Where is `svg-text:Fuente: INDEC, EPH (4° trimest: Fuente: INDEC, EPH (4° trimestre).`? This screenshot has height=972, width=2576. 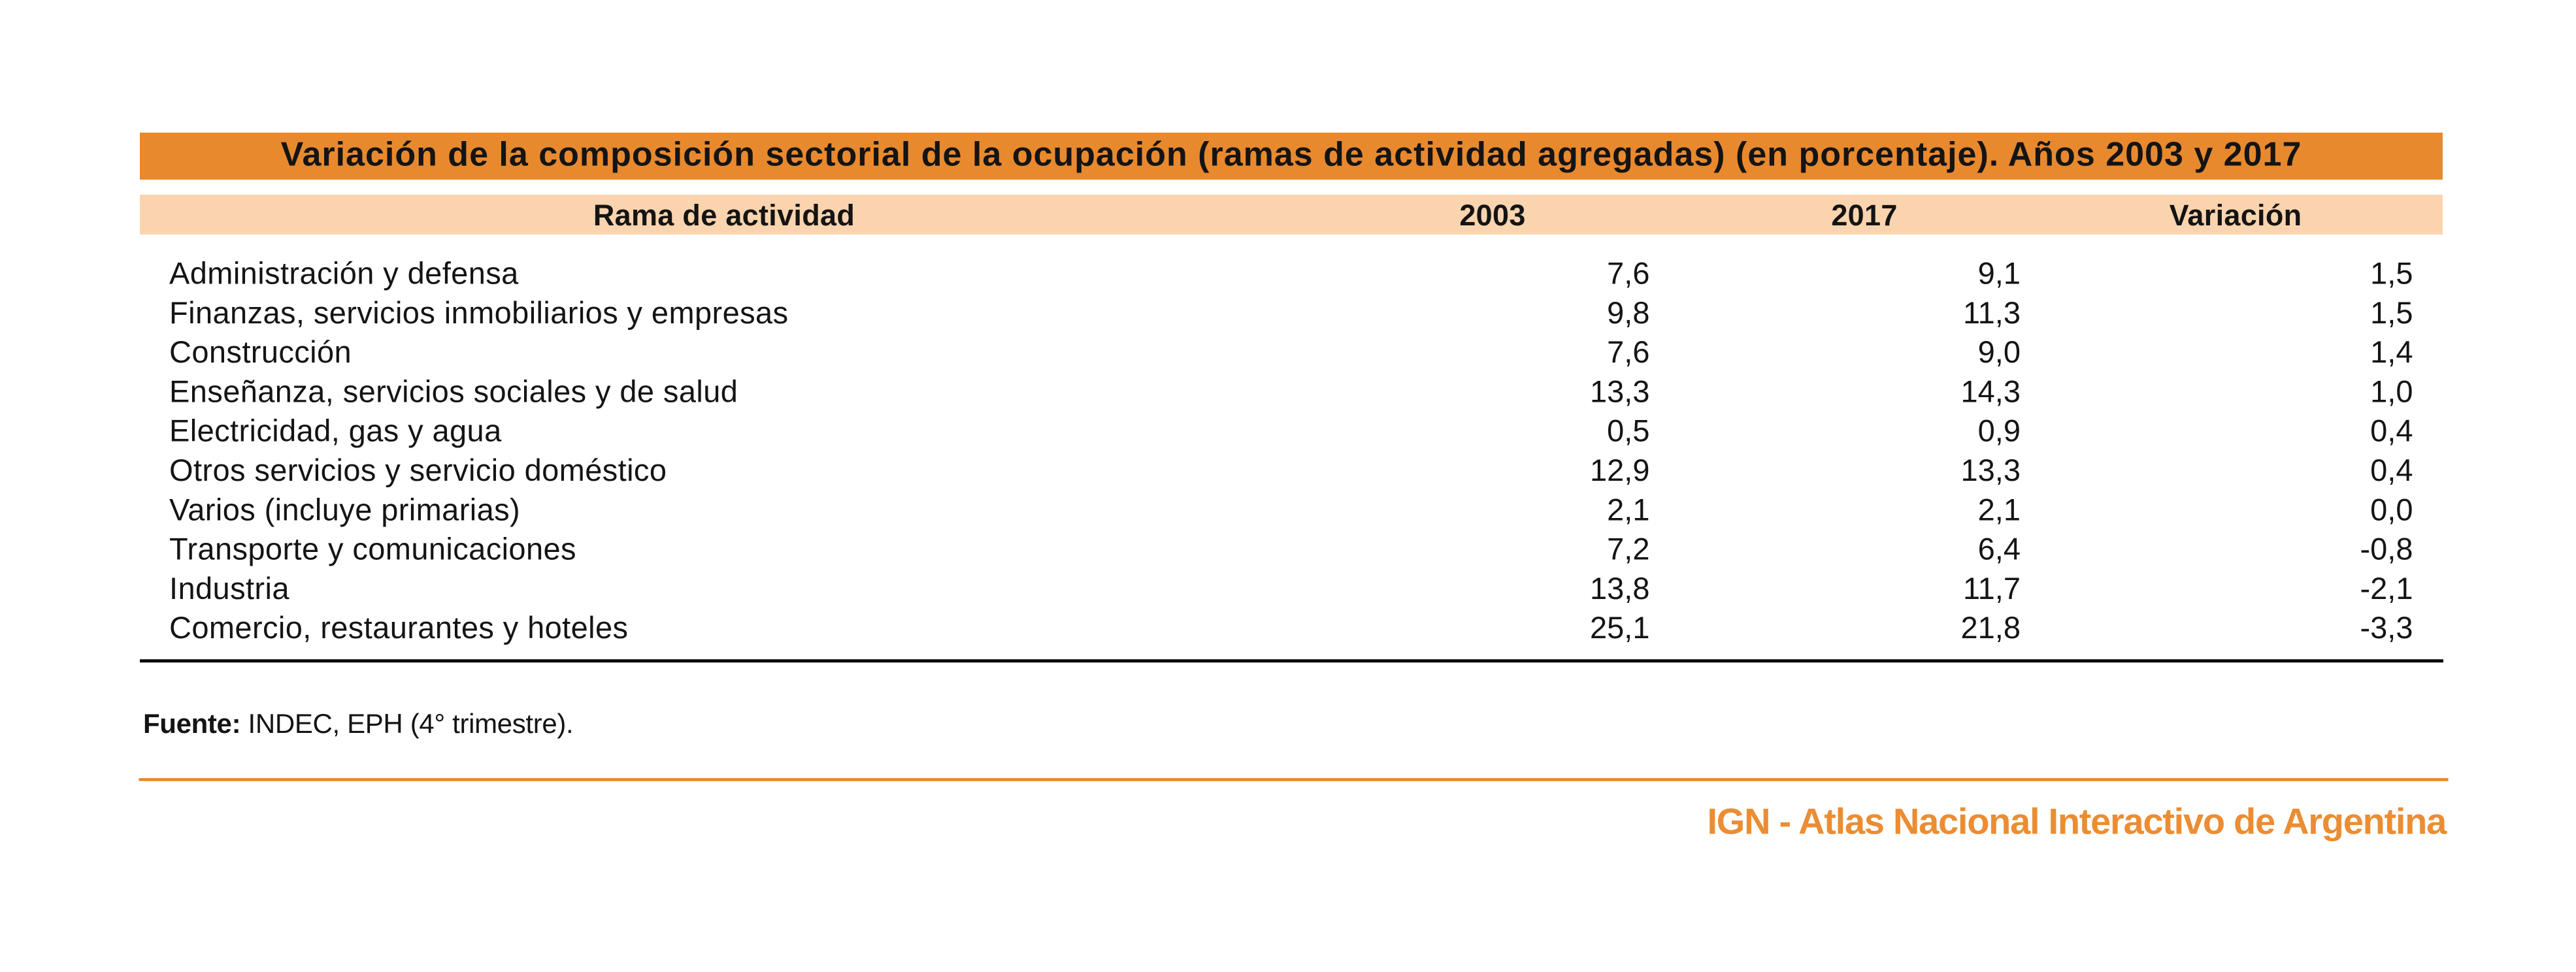 svg-text:Fuente: INDEC, EPH (4° trimest: Fuente: INDEC, EPH (4° trimestre). is located at coordinates (358, 723).